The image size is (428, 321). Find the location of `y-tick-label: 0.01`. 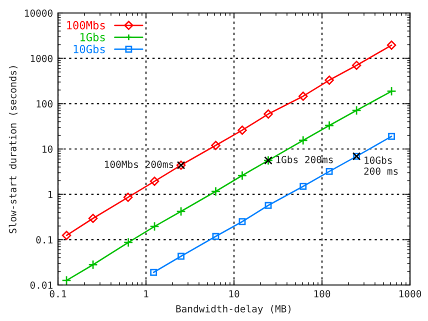

y-tick-label: 0.01 is located at coordinates (41, 285).